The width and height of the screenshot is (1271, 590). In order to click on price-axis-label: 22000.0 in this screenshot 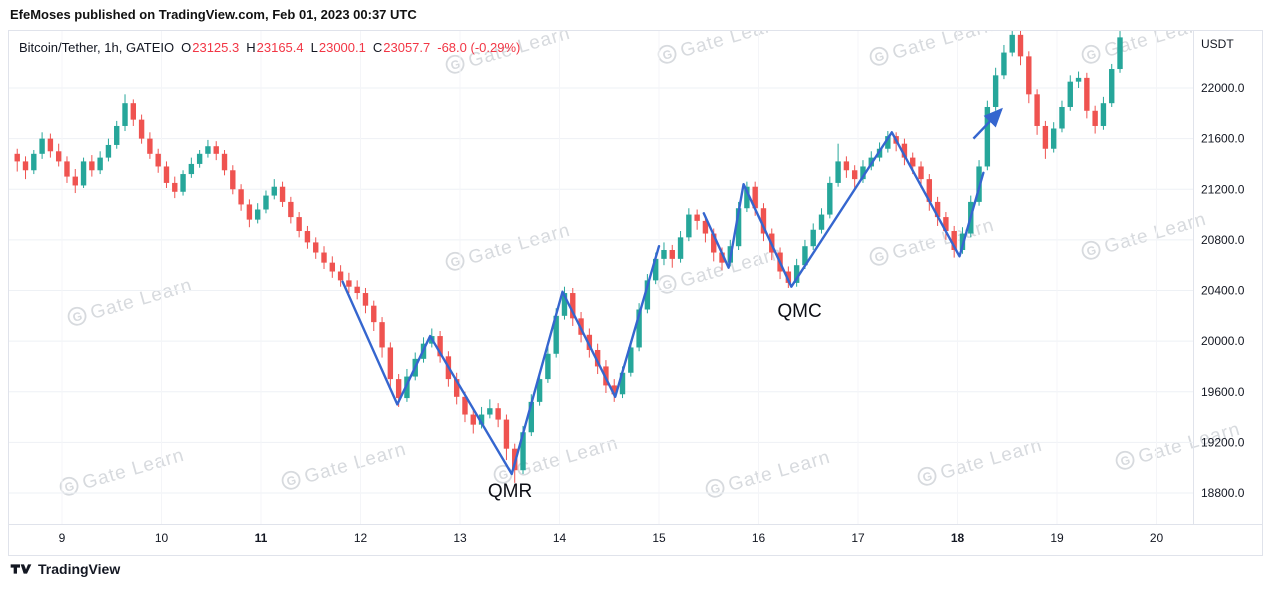, I will do `click(1223, 88)`.